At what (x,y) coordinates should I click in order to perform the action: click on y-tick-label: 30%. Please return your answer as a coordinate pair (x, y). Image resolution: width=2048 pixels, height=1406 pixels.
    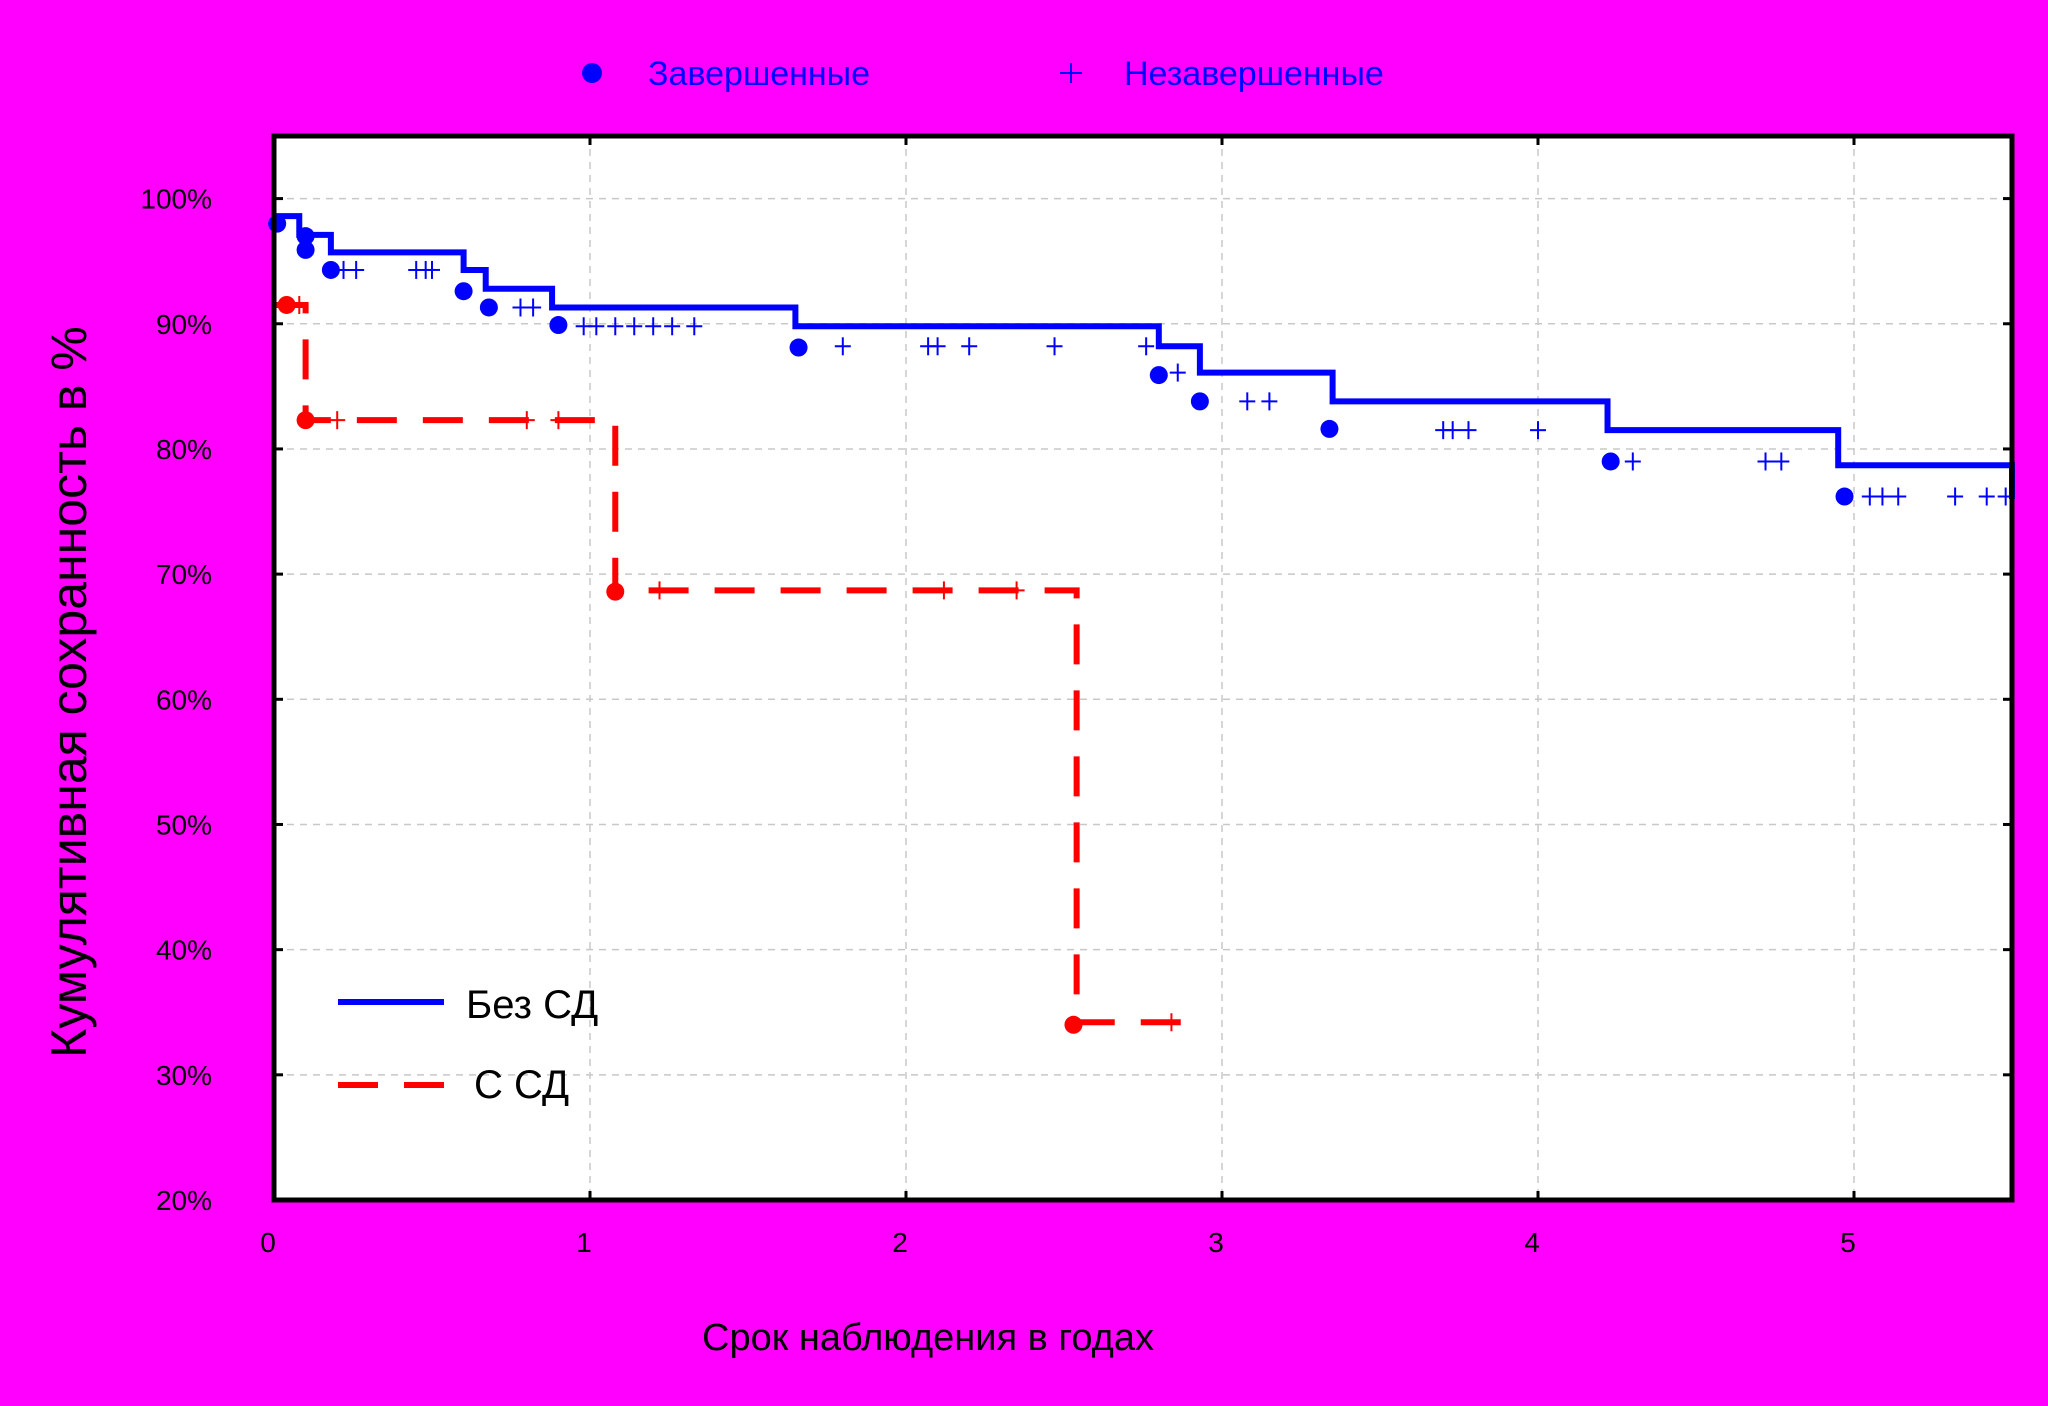
    Looking at the image, I should click on (184, 1075).